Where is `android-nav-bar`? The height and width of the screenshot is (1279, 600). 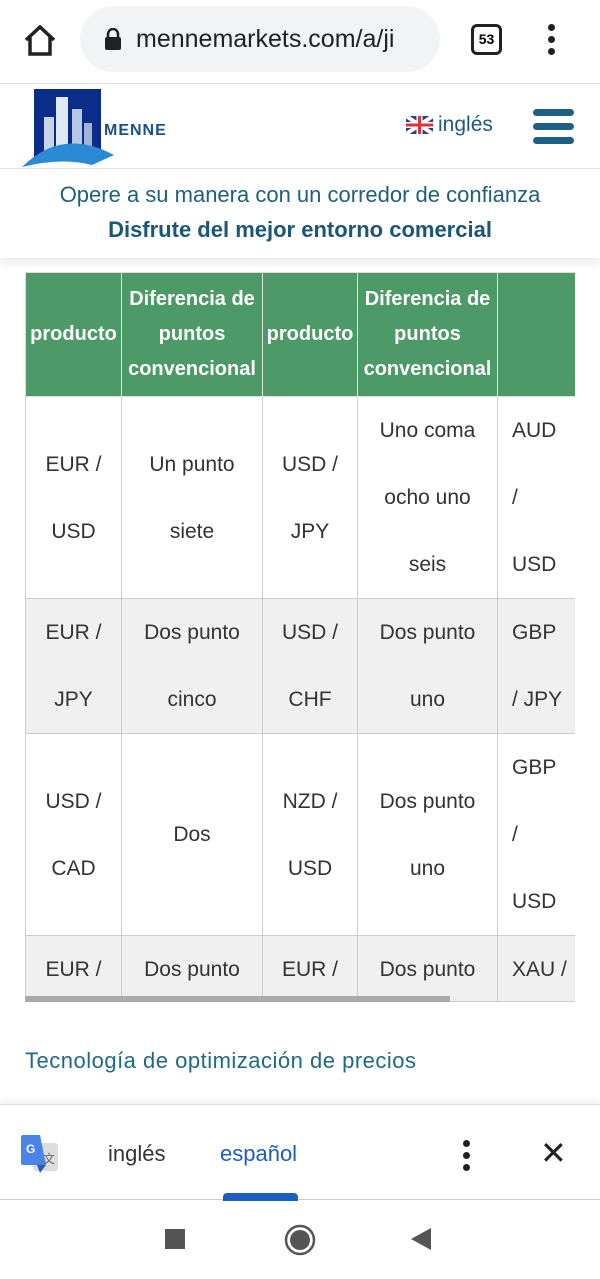 android-nav-bar is located at coordinates (300, 1240).